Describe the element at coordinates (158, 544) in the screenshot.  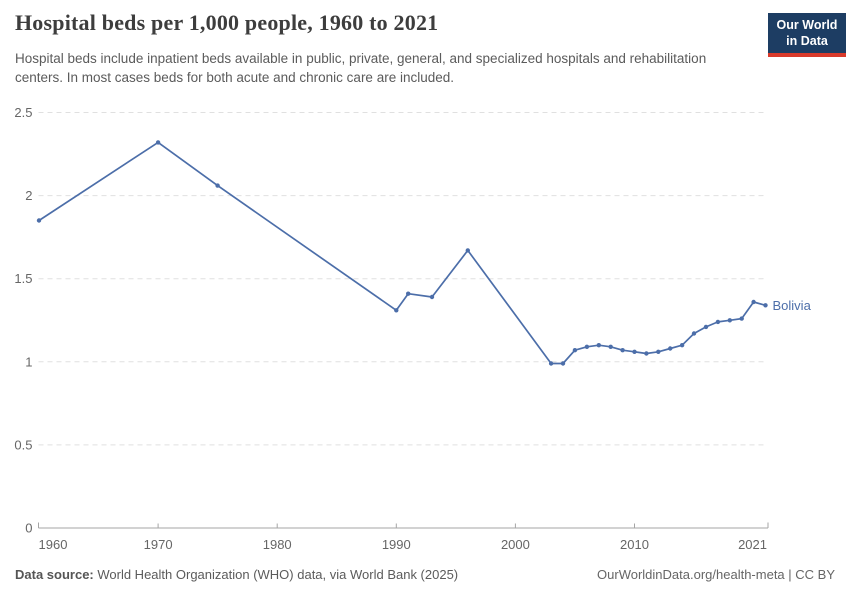
I see `x-tick-label: 1970` at that location.